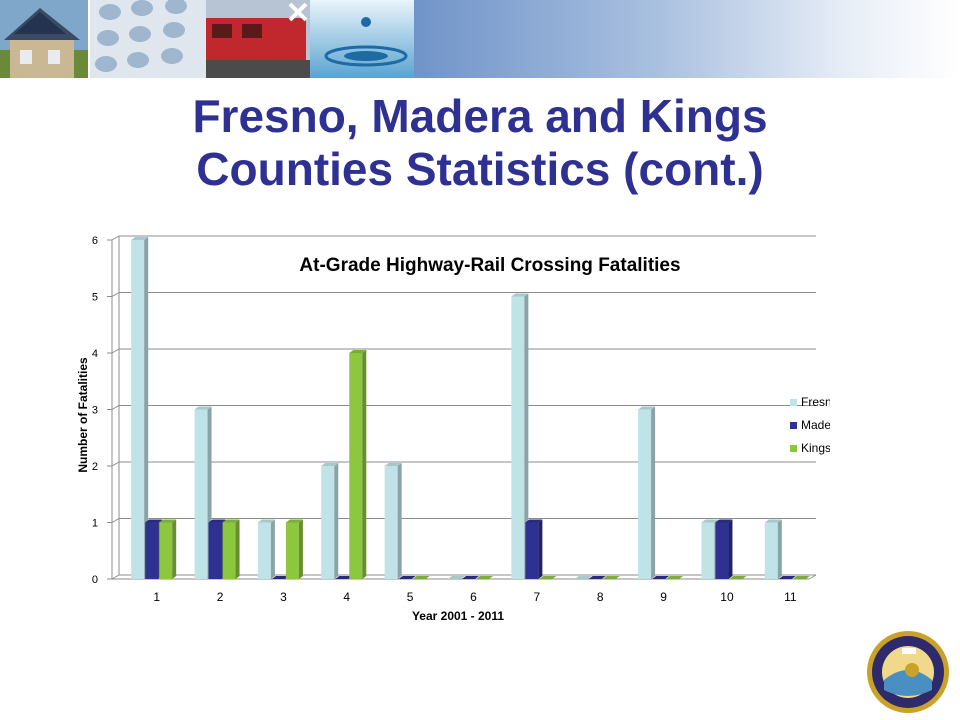 The height and width of the screenshot is (720, 960). What do you see at coordinates (793, 402) in the screenshot?
I see `legend-swatch-fresno` at bounding box center [793, 402].